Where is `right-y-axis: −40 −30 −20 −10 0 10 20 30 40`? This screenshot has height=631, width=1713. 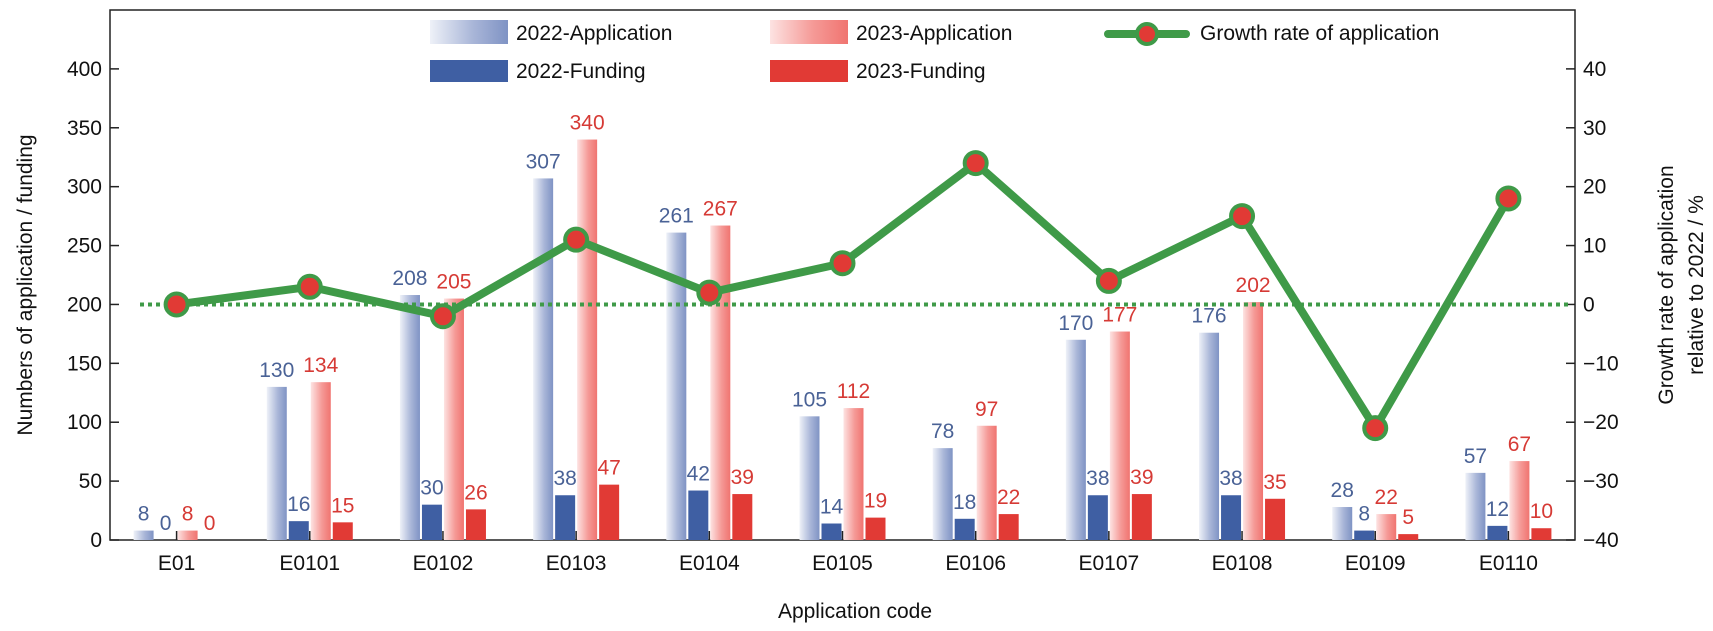
right-y-axis: −40 −30 −20 −10 0 10 20 30 40 is located at coordinates (1592, 305).